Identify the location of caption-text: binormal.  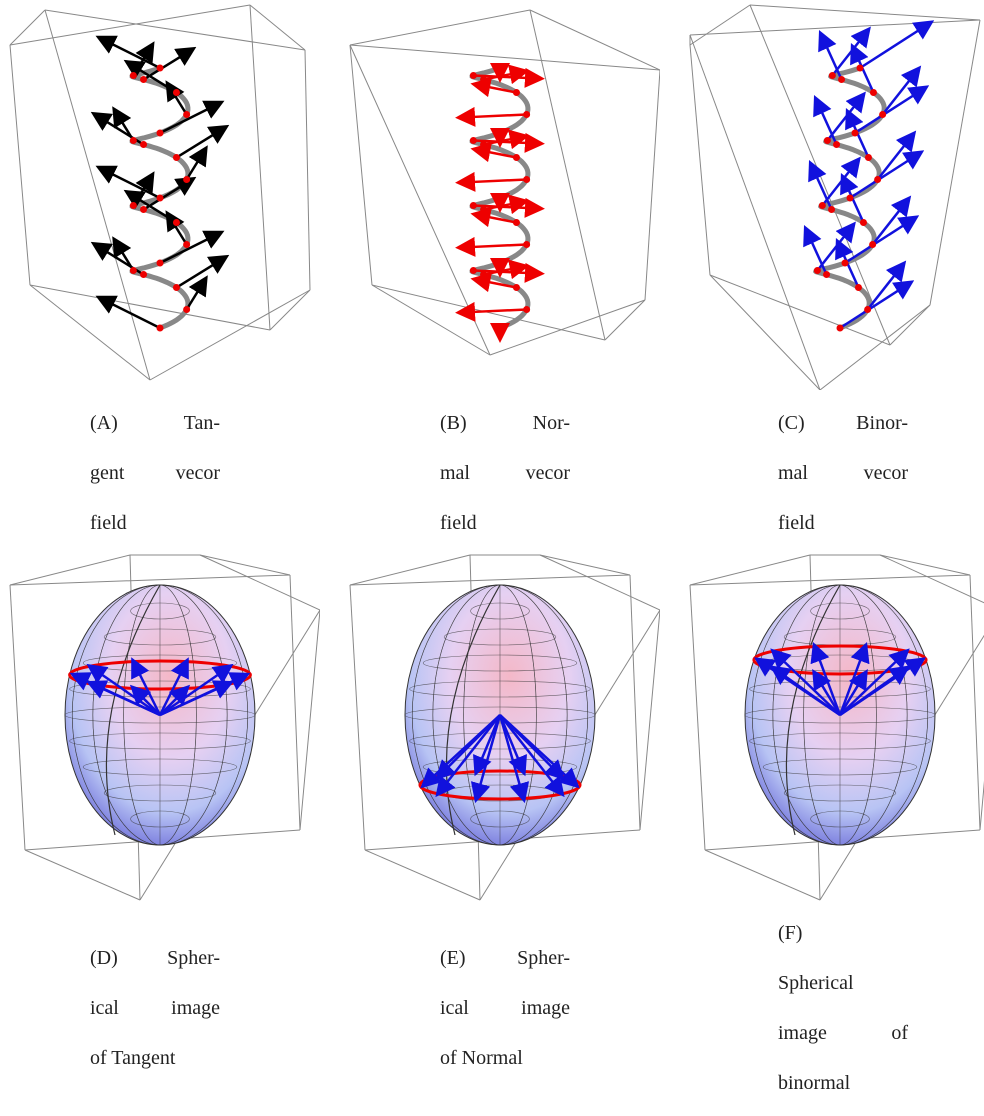
(814, 1083).